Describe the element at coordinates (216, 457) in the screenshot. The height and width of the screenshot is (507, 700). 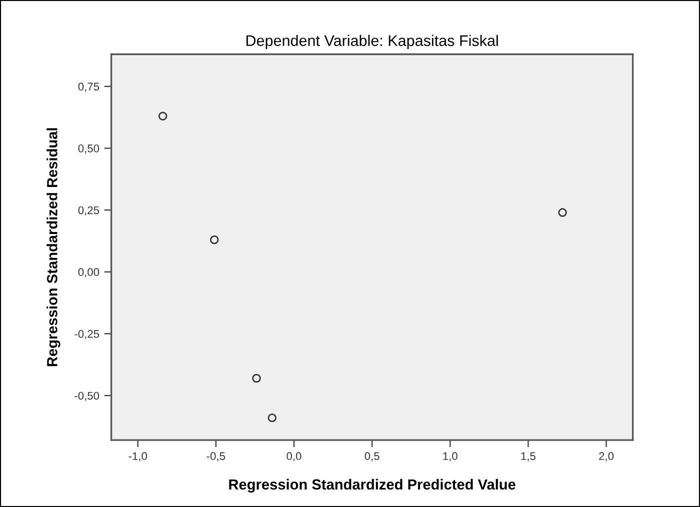
I see `x-tick-label: -0,5` at that location.